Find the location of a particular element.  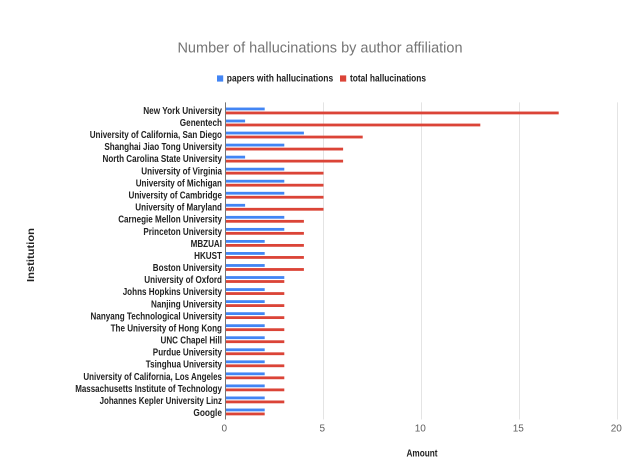

svg-text: University of Oxford is located at coordinates (183, 280).